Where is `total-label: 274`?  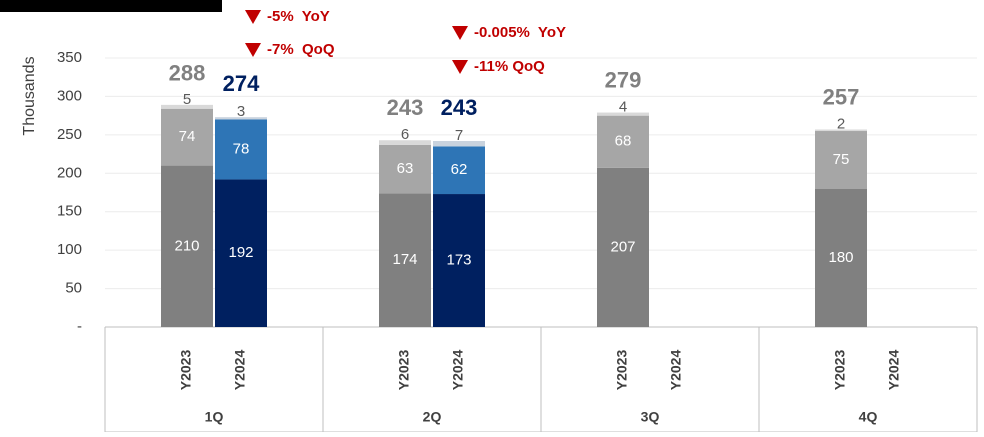
total-label: 274 is located at coordinates (241, 83).